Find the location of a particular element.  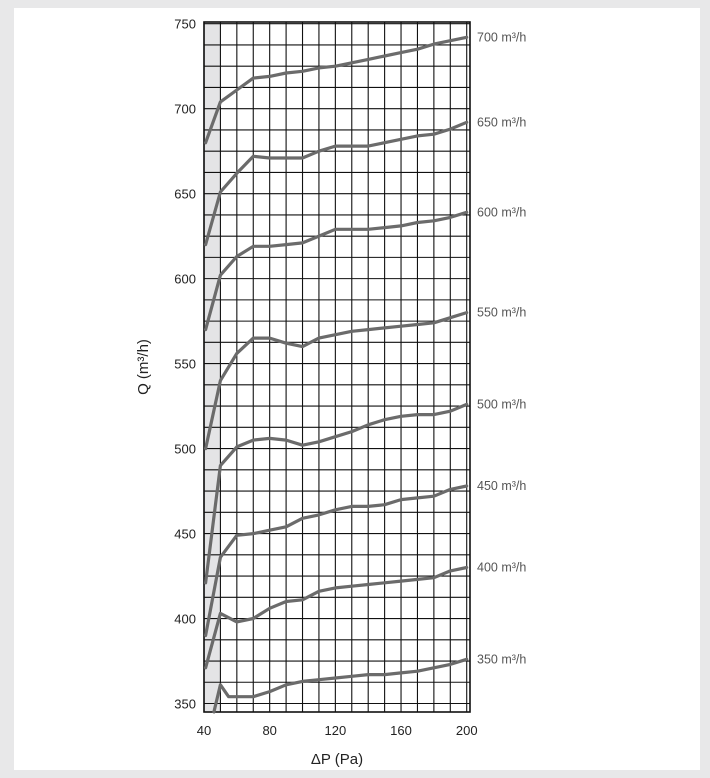

y-tick-label: 500 is located at coordinates (185, 449).